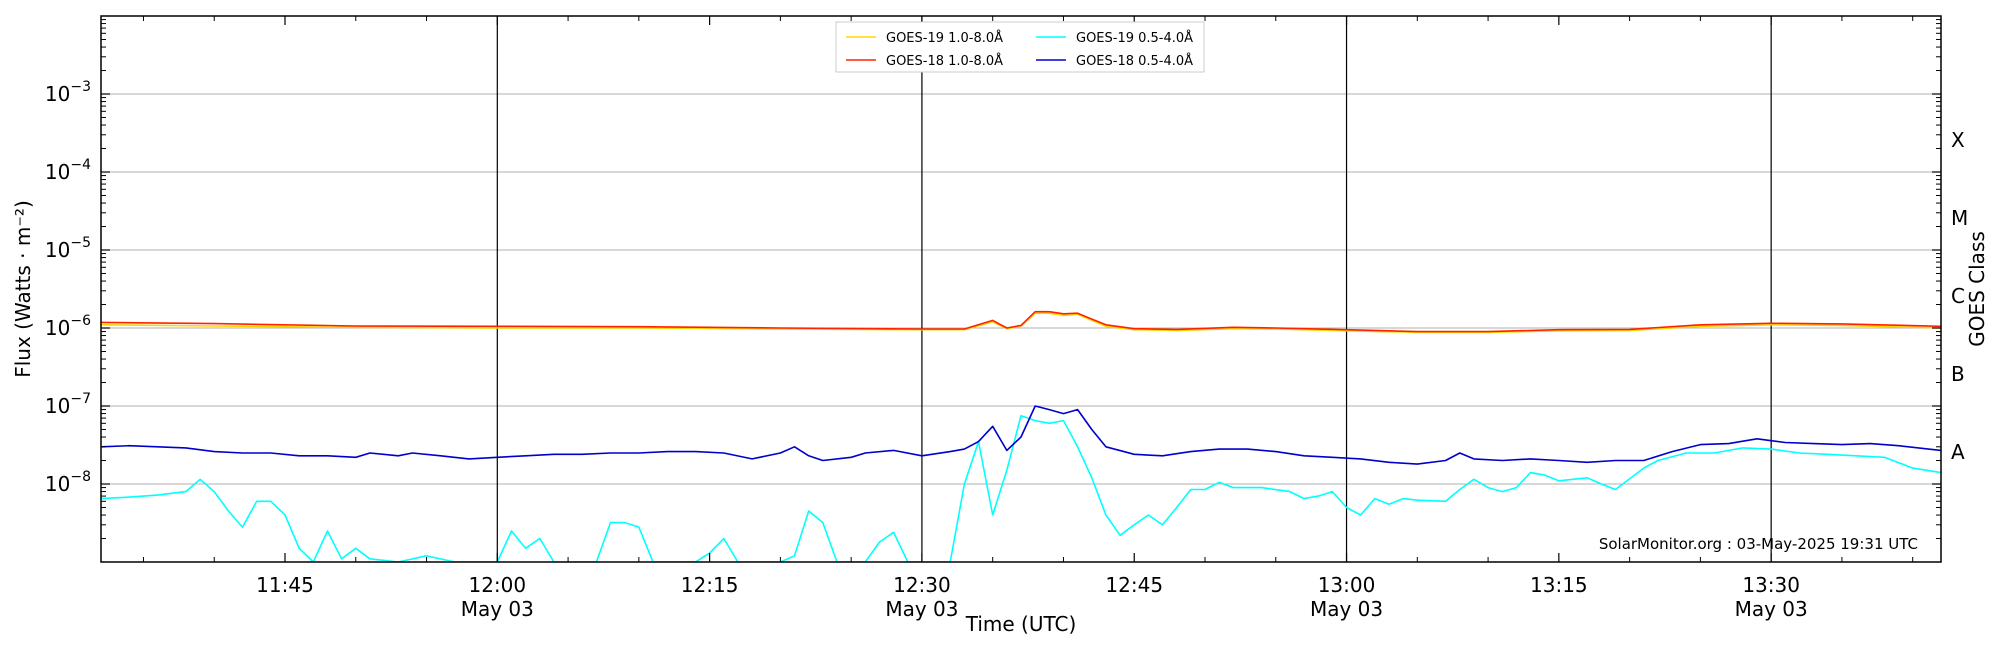 The image size is (2000, 650). What do you see at coordinates (285, 585) in the screenshot?
I see `x-tick-label: 11:45` at bounding box center [285, 585].